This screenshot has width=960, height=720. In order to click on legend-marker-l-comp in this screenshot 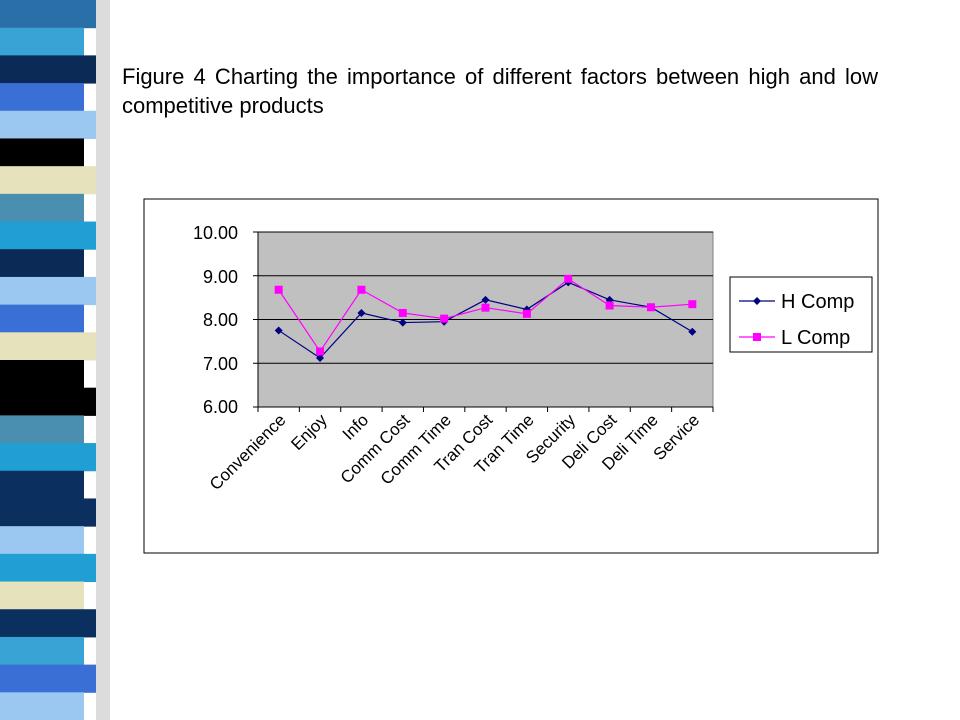, I will do `click(757, 337)`.